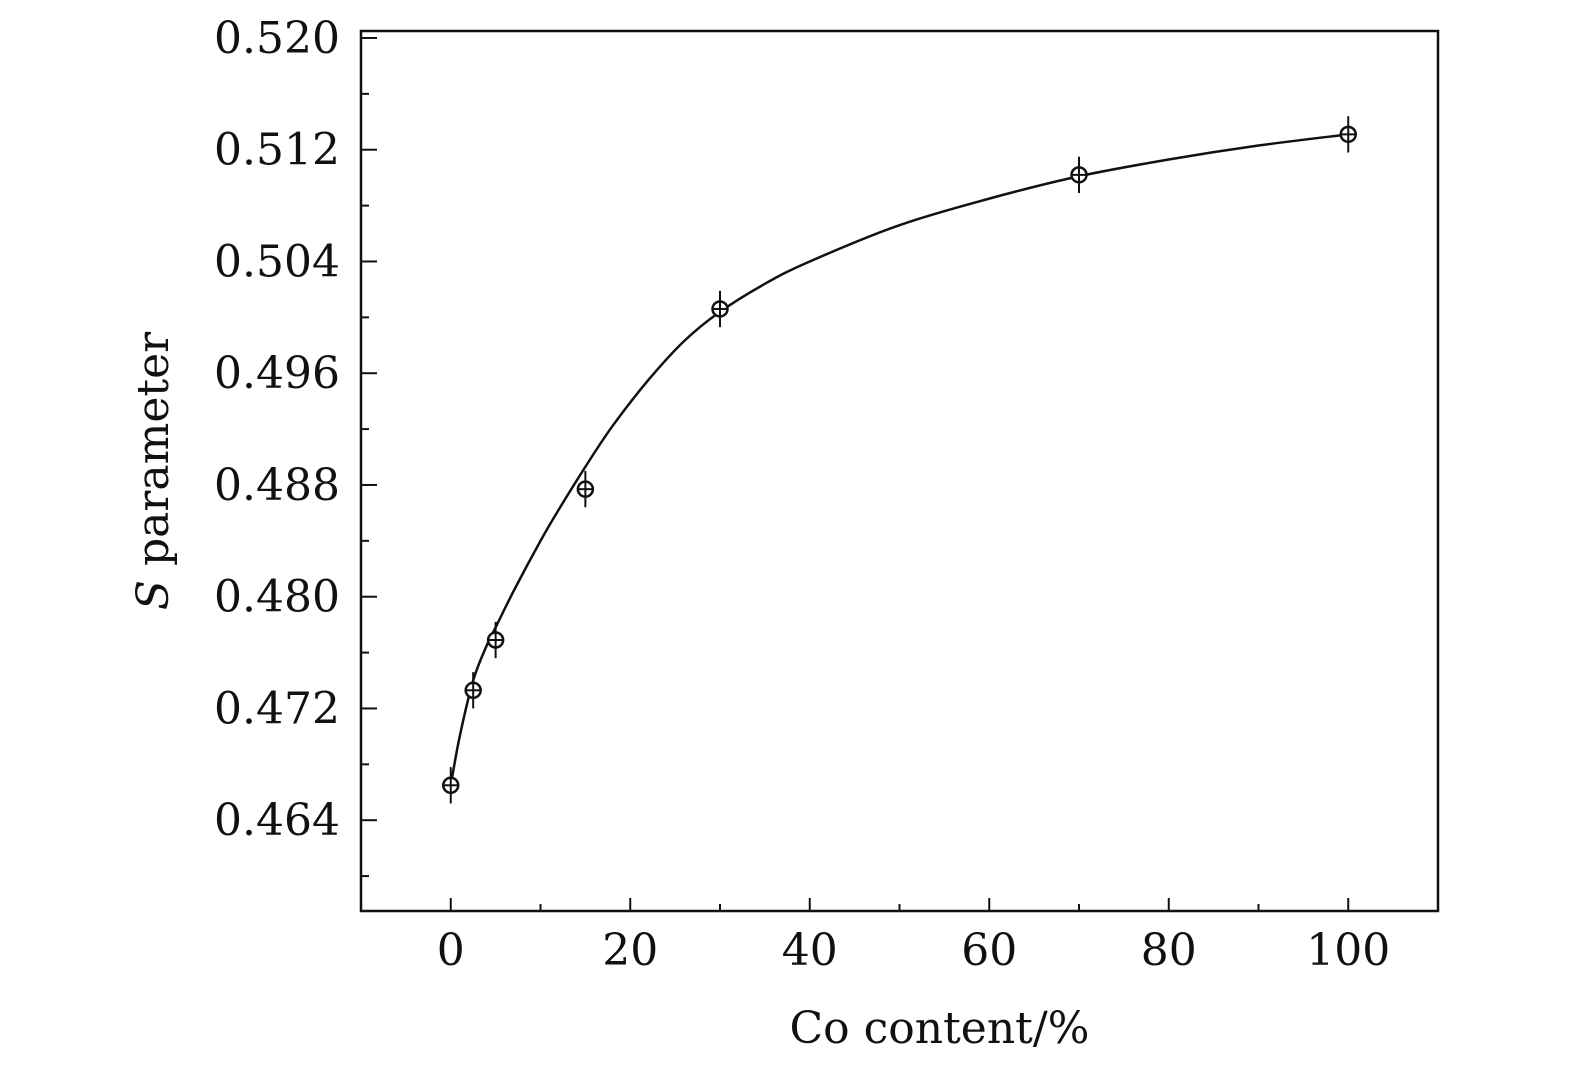  Describe the element at coordinates (277, 597) in the screenshot. I see `y-tick-label: 0.480` at that location.